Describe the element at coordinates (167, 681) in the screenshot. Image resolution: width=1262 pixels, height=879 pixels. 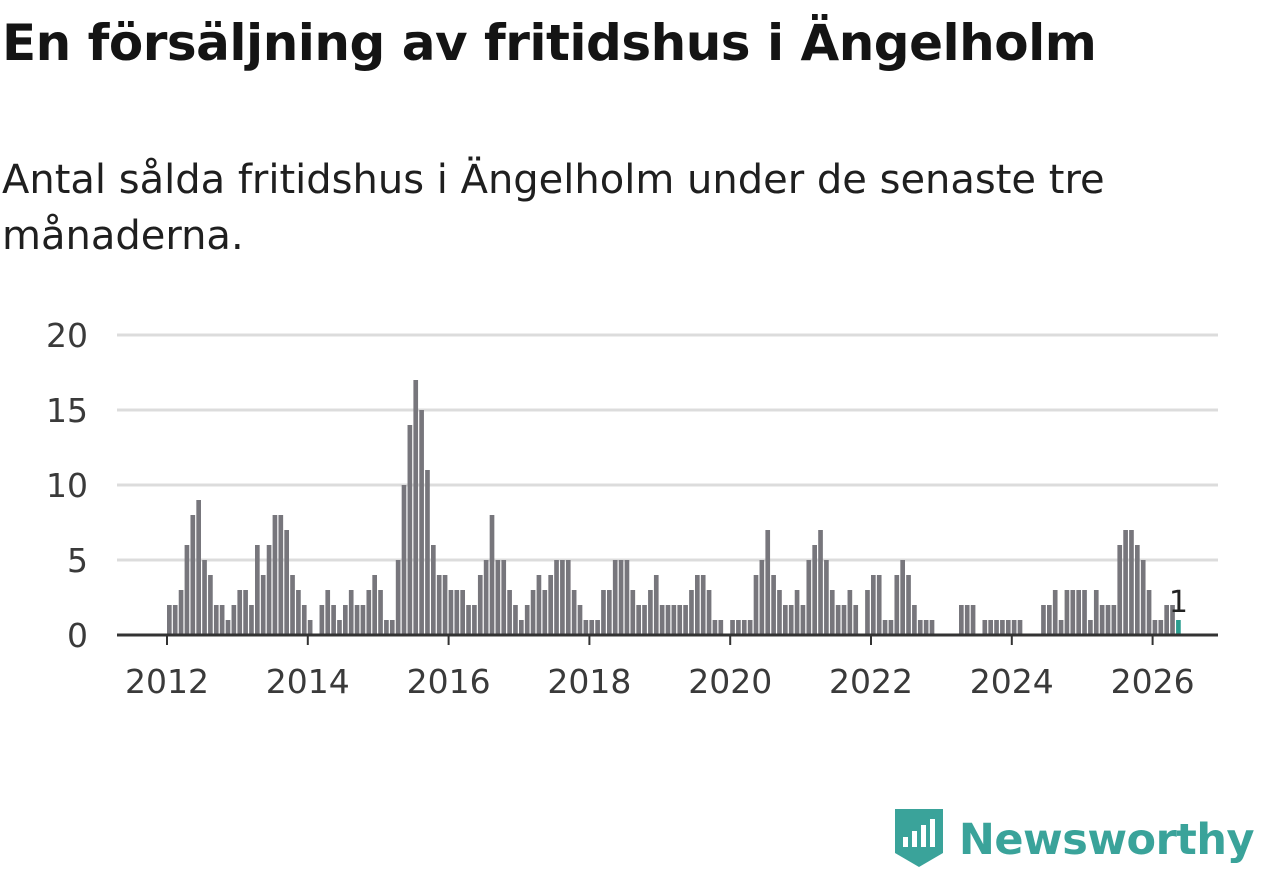
I see `x-tick-label: 2012` at that location.